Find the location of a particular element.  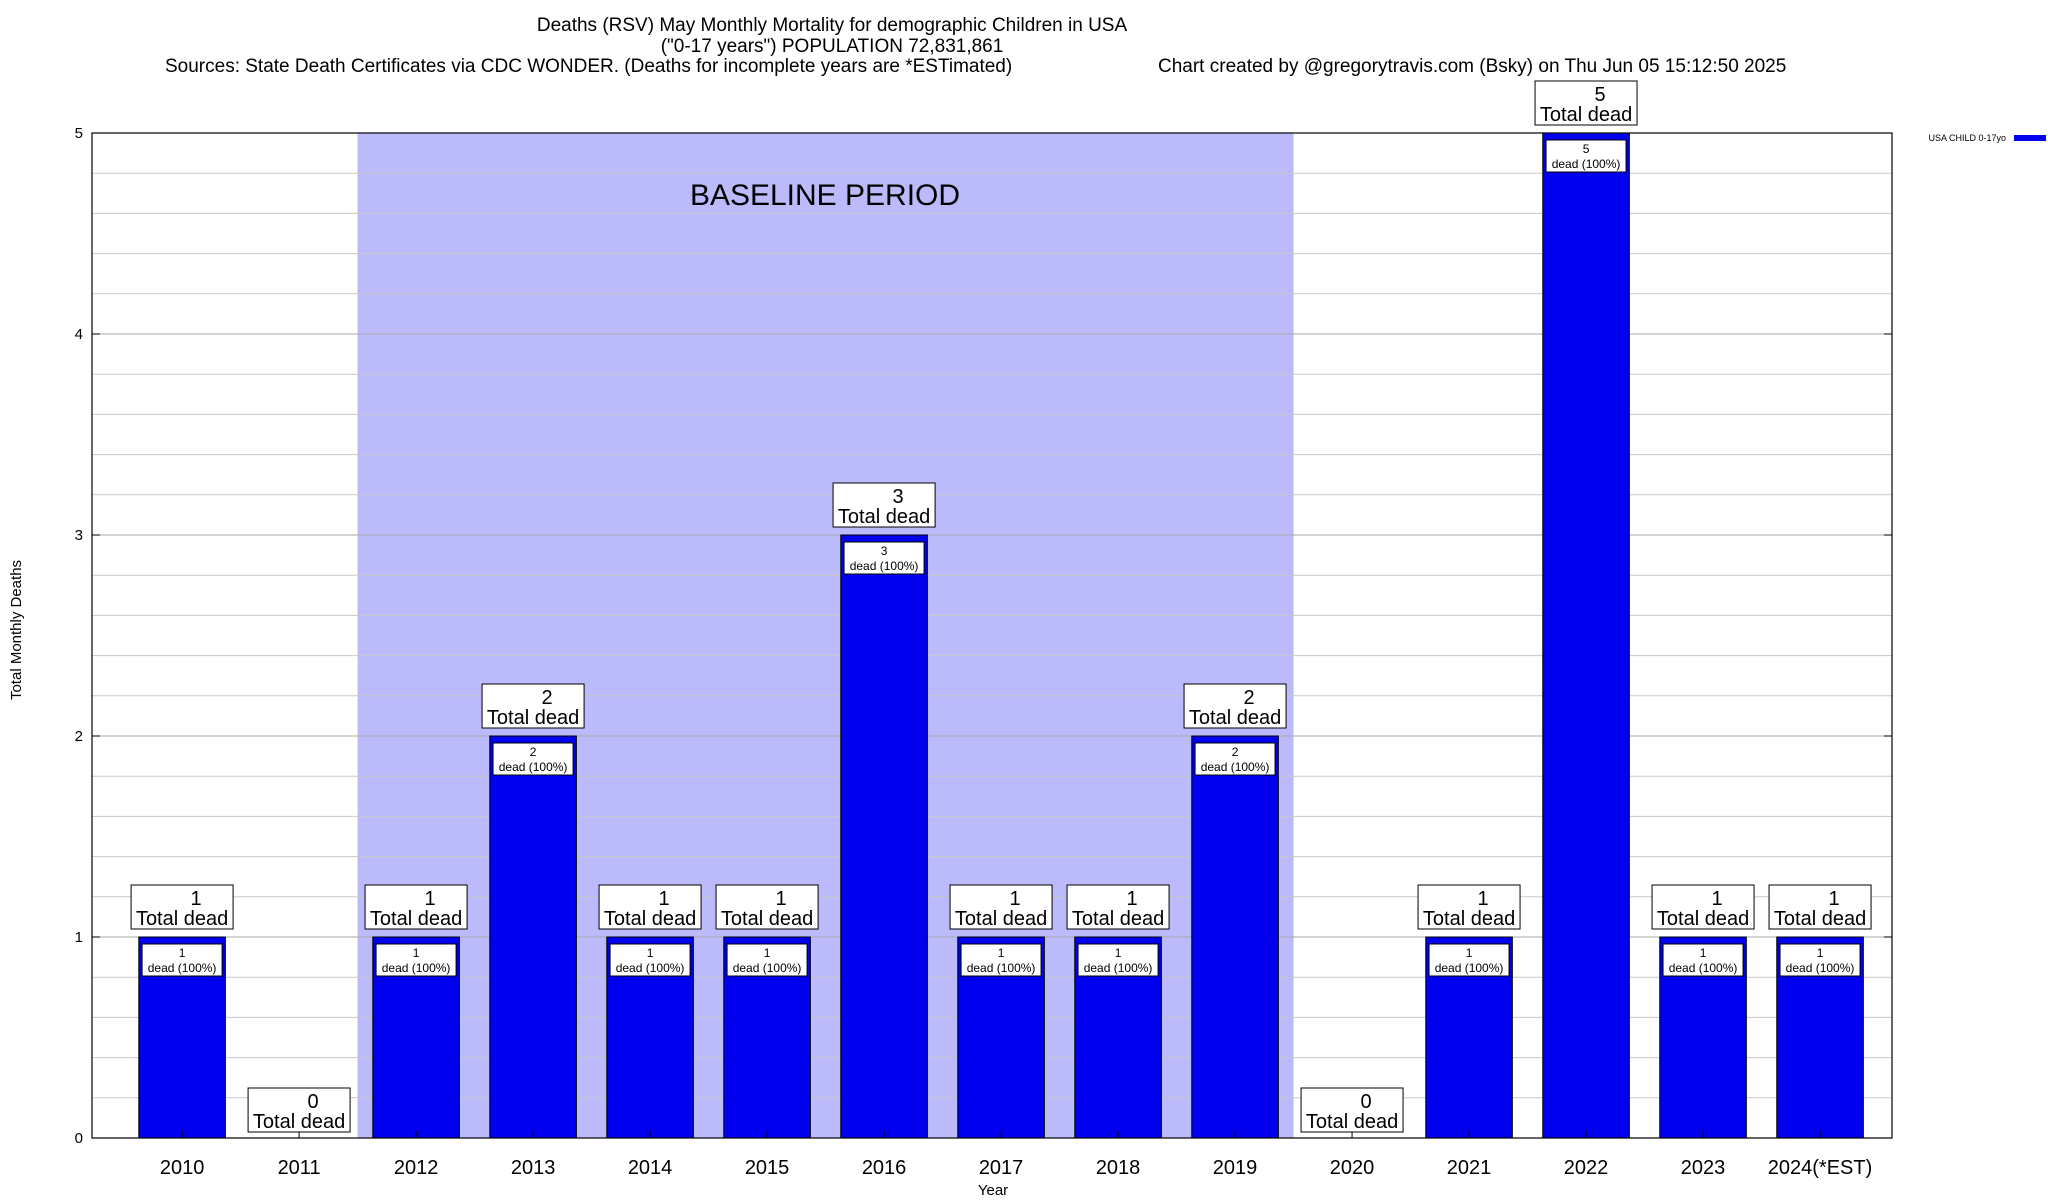

y-tick-label: 4 is located at coordinates (79, 334).